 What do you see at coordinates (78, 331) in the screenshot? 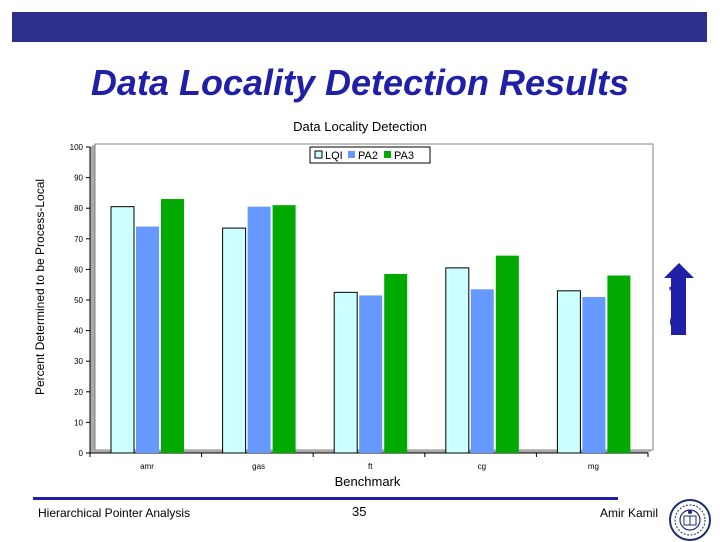
I see `y-tick-label: 40` at bounding box center [78, 331].